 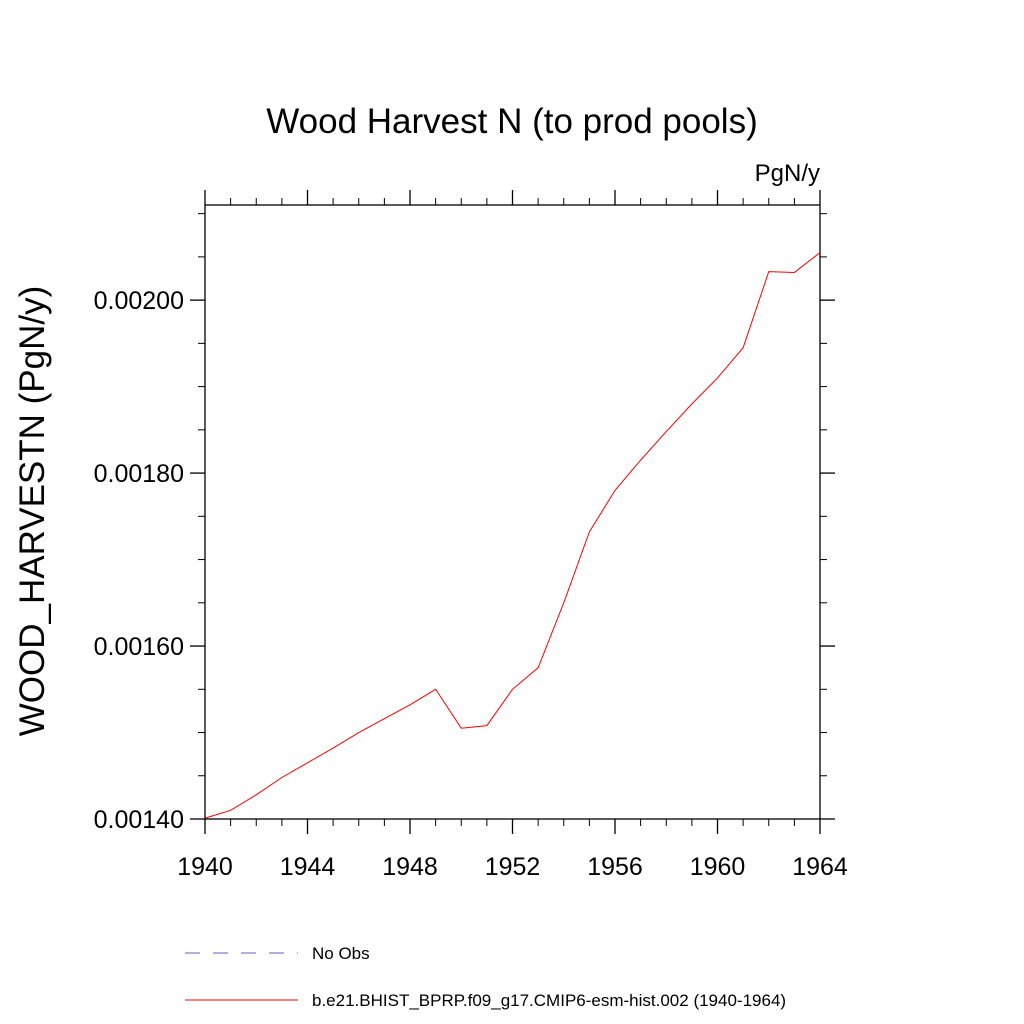 I want to click on x-tick-label: 1944, so click(x=308, y=867).